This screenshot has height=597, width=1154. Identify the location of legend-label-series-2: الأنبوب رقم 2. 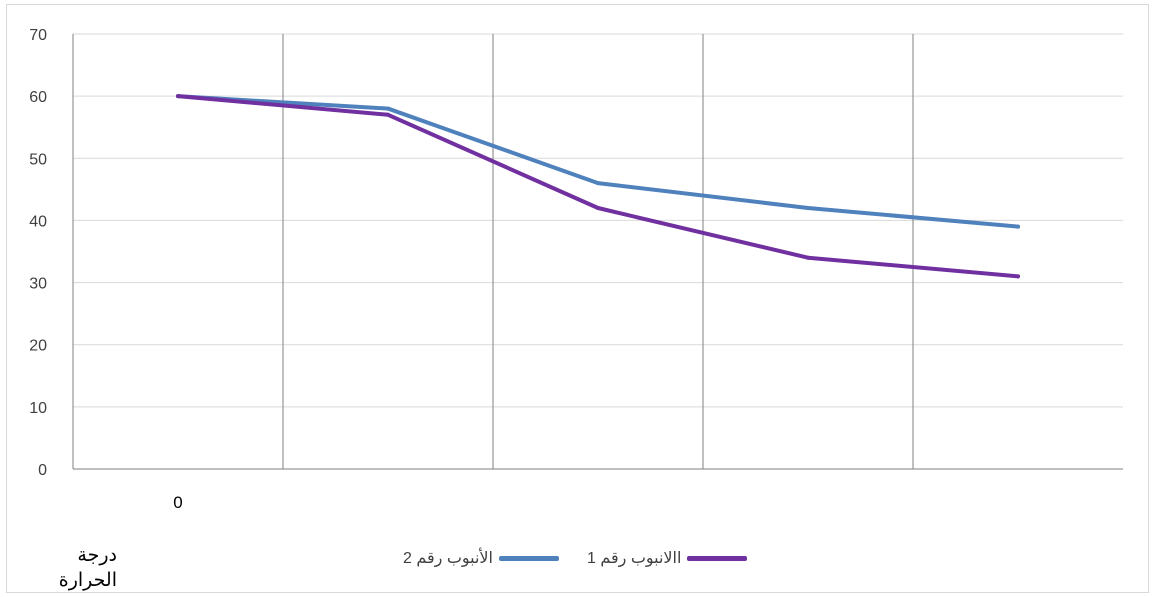
(448, 558).